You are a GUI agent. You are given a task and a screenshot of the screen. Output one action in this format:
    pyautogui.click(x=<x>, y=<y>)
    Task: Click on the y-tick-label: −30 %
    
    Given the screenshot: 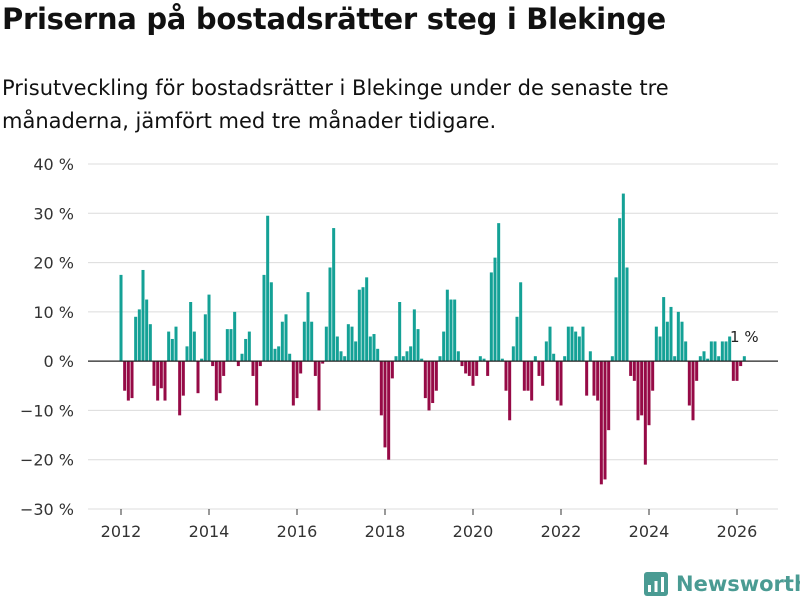 What is the action you would take?
    pyautogui.click(x=47, y=509)
    